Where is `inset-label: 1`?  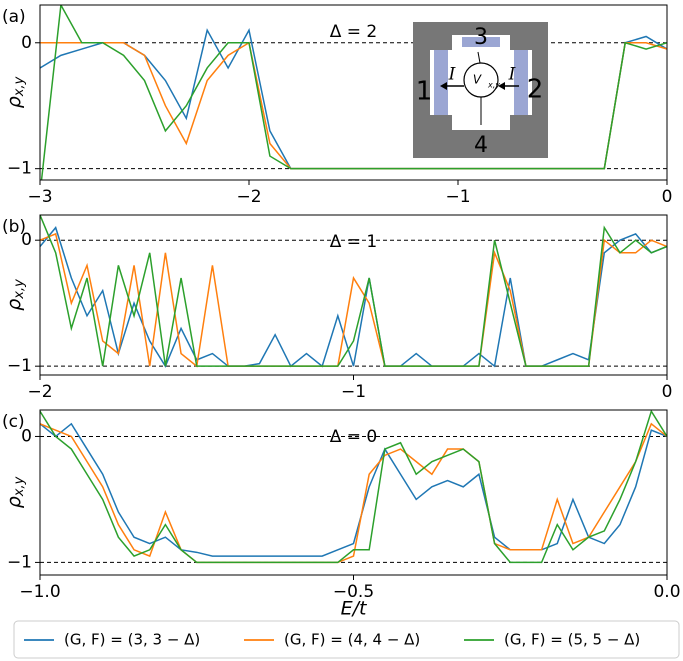 inset-label: 1 is located at coordinates (424, 92).